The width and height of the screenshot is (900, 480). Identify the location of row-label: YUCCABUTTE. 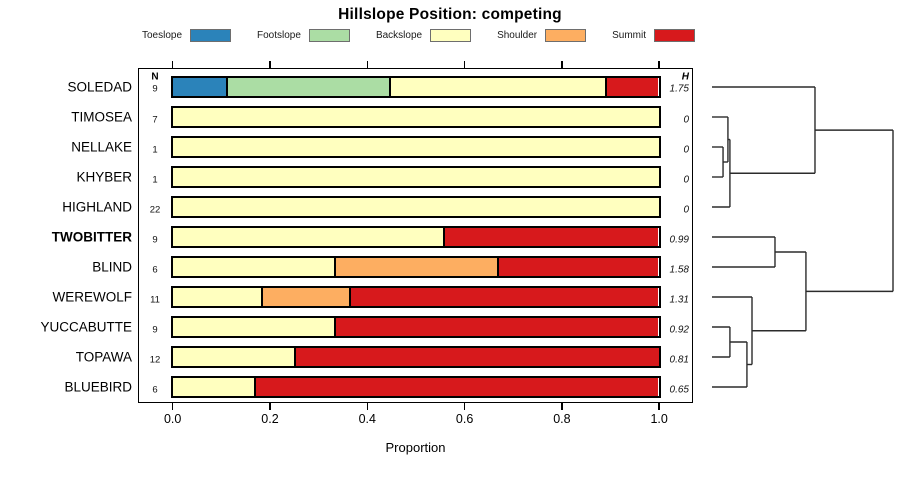
(86, 327).